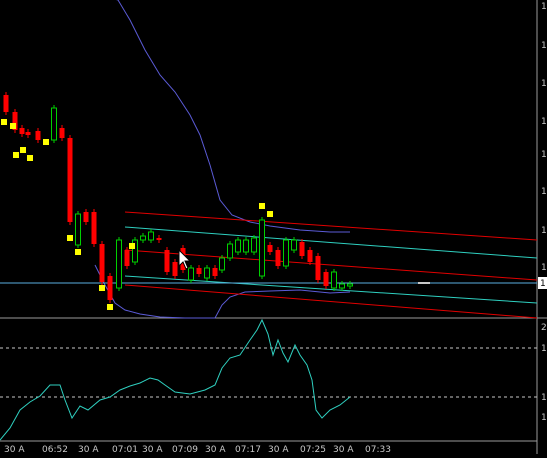  I want to click on channel-upper-red, so click(331, 226).